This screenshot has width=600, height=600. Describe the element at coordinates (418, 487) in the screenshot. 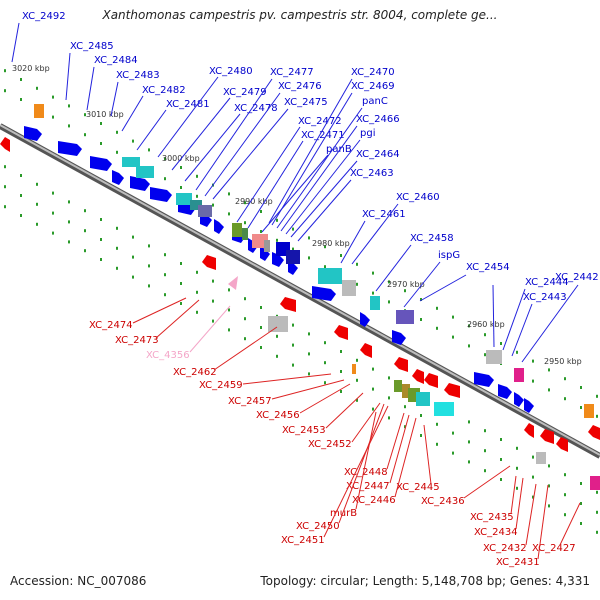

I see `gene-label: XC_2445` at that location.